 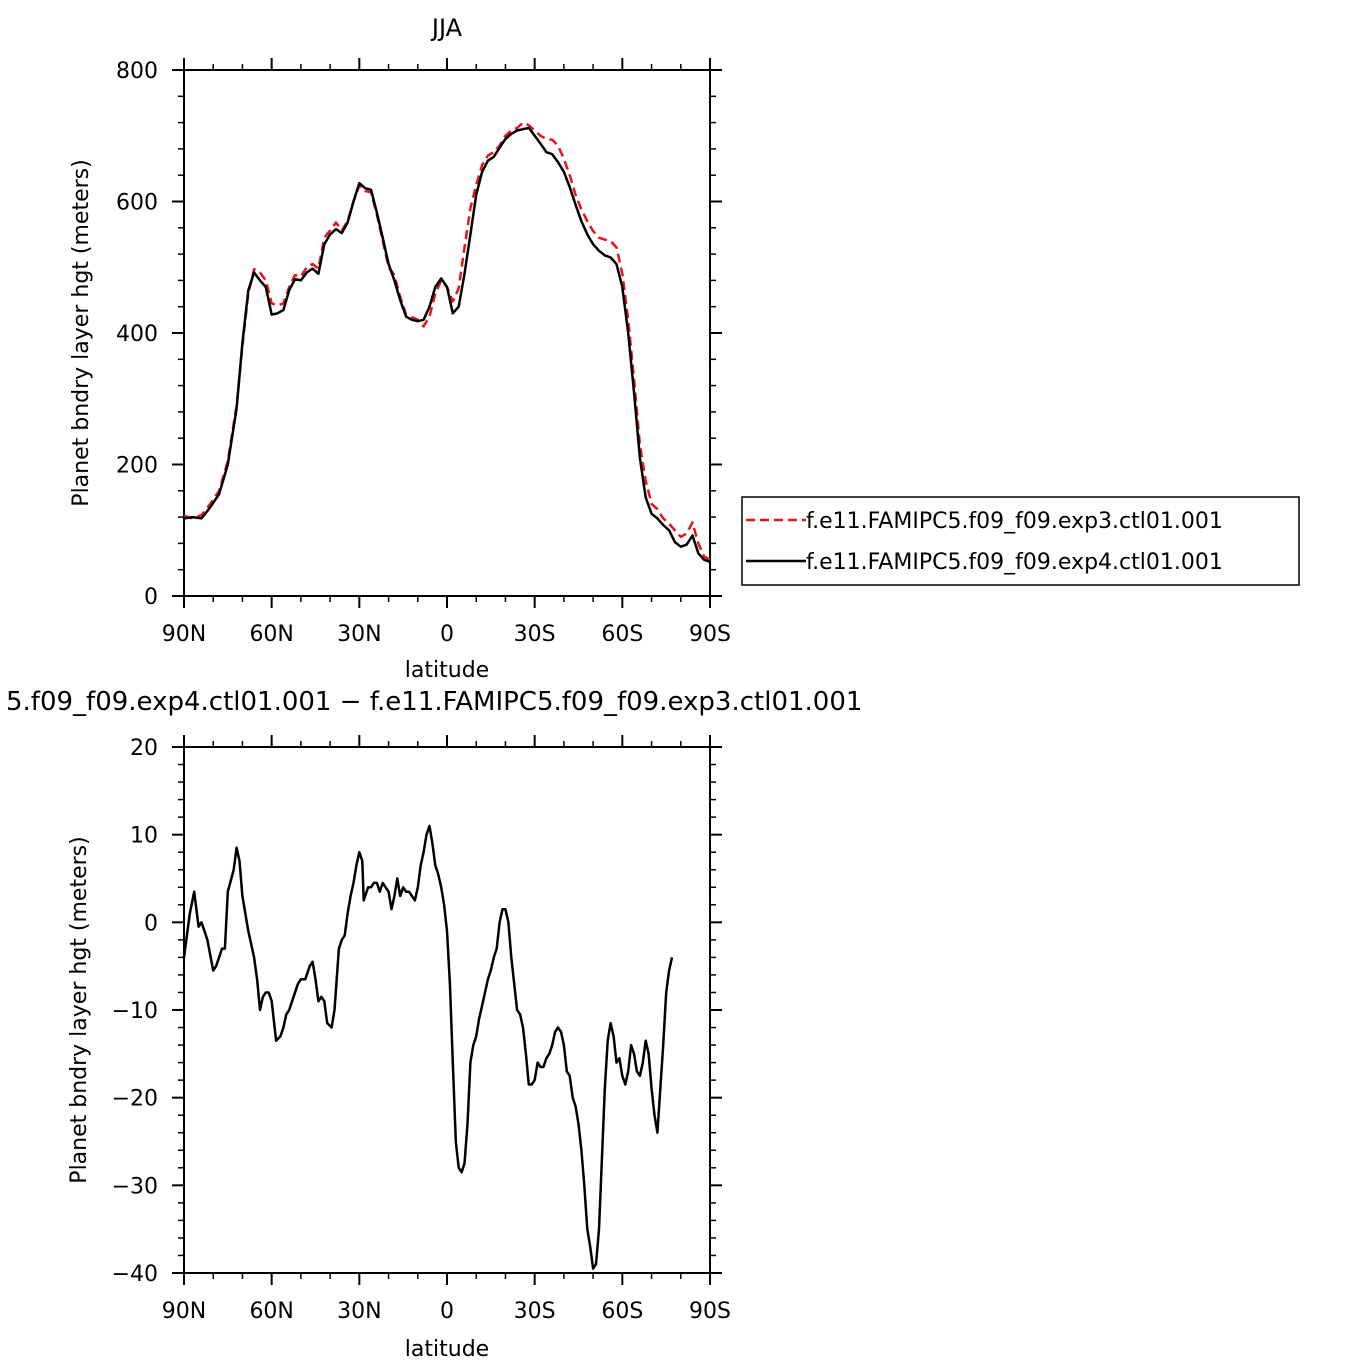 I want to click on y-tick-labels-bottom: −40 −30 −20 −10 0 10 20, so click(x=135, y=1011).